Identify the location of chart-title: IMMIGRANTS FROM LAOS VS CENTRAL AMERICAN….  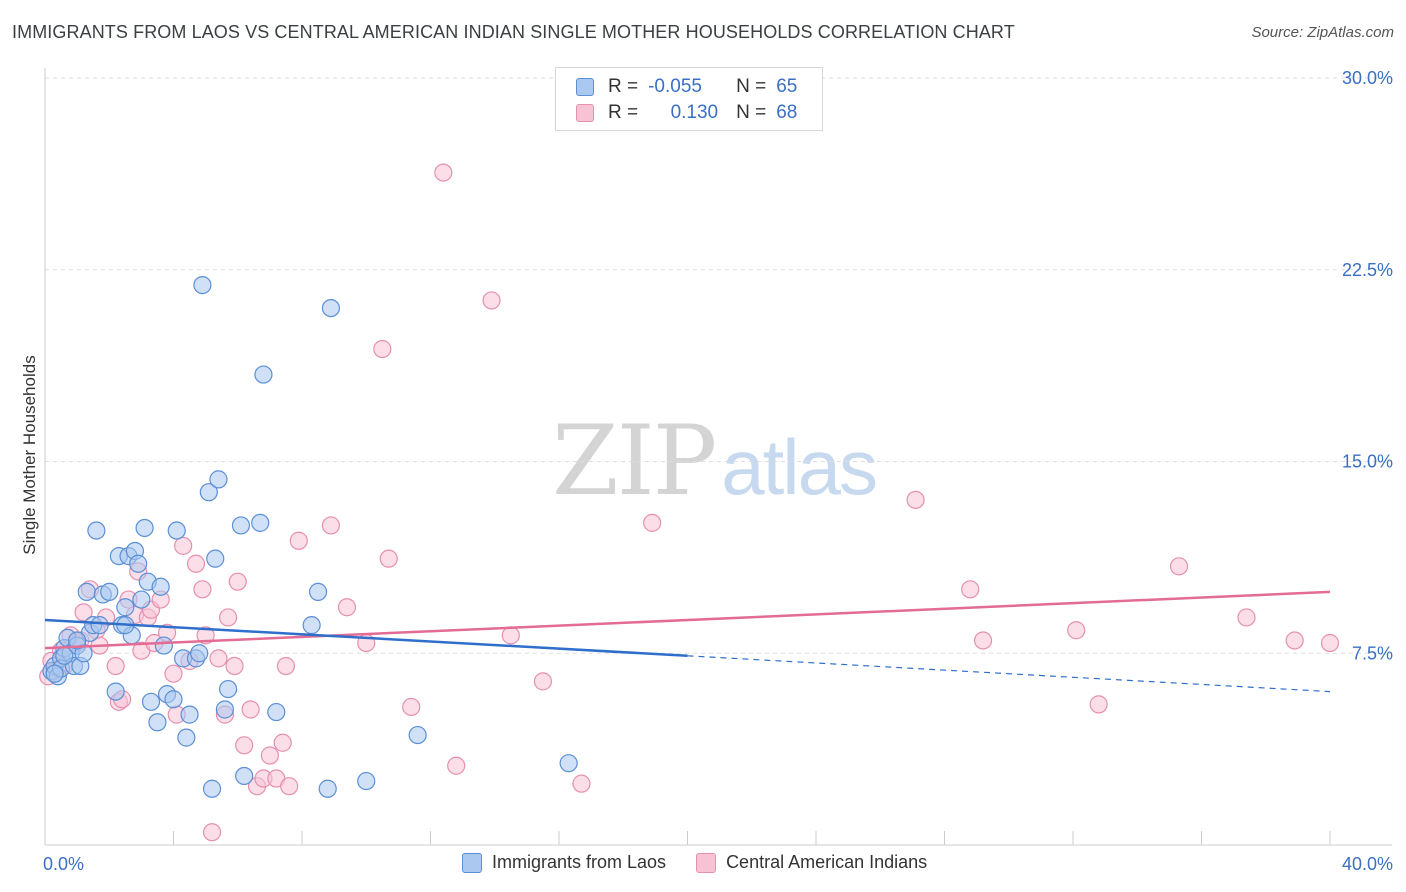
(513, 32).